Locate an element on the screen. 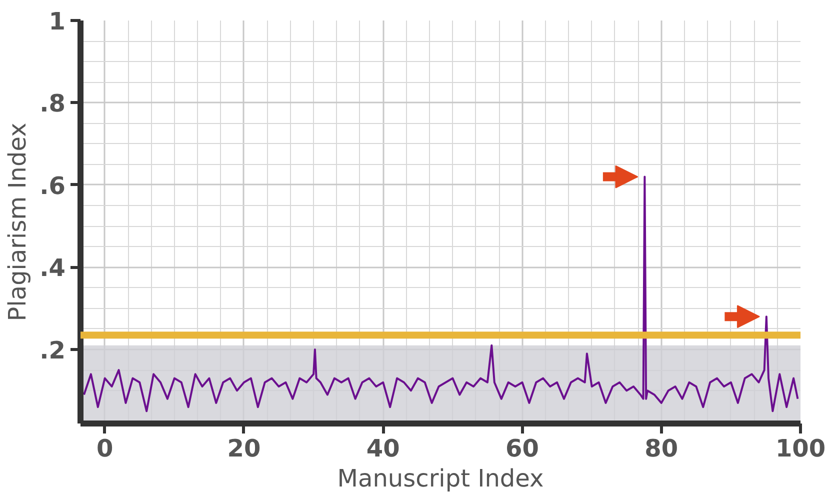 The height and width of the screenshot is (495, 830). x-tick-label: 20 is located at coordinates (244, 448).